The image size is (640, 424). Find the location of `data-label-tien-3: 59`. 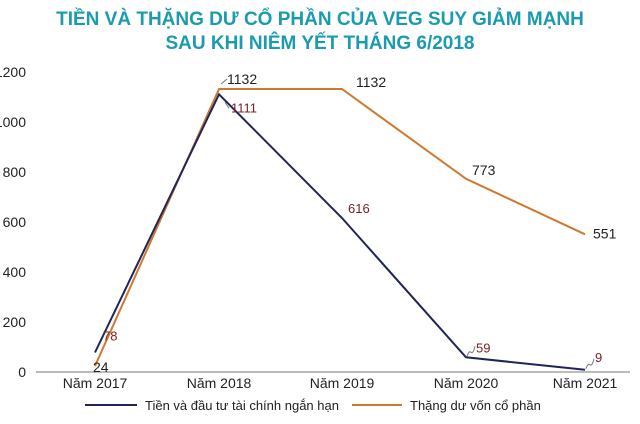

data-label-tien-3: 59 is located at coordinates (483, 347).